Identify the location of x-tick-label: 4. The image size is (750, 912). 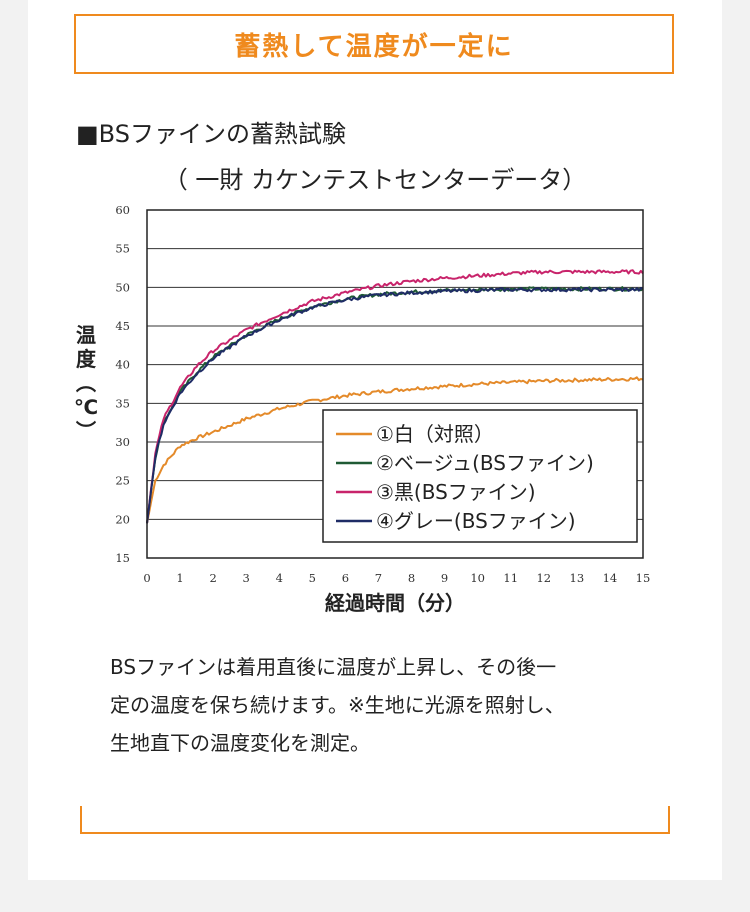
(279, 578).